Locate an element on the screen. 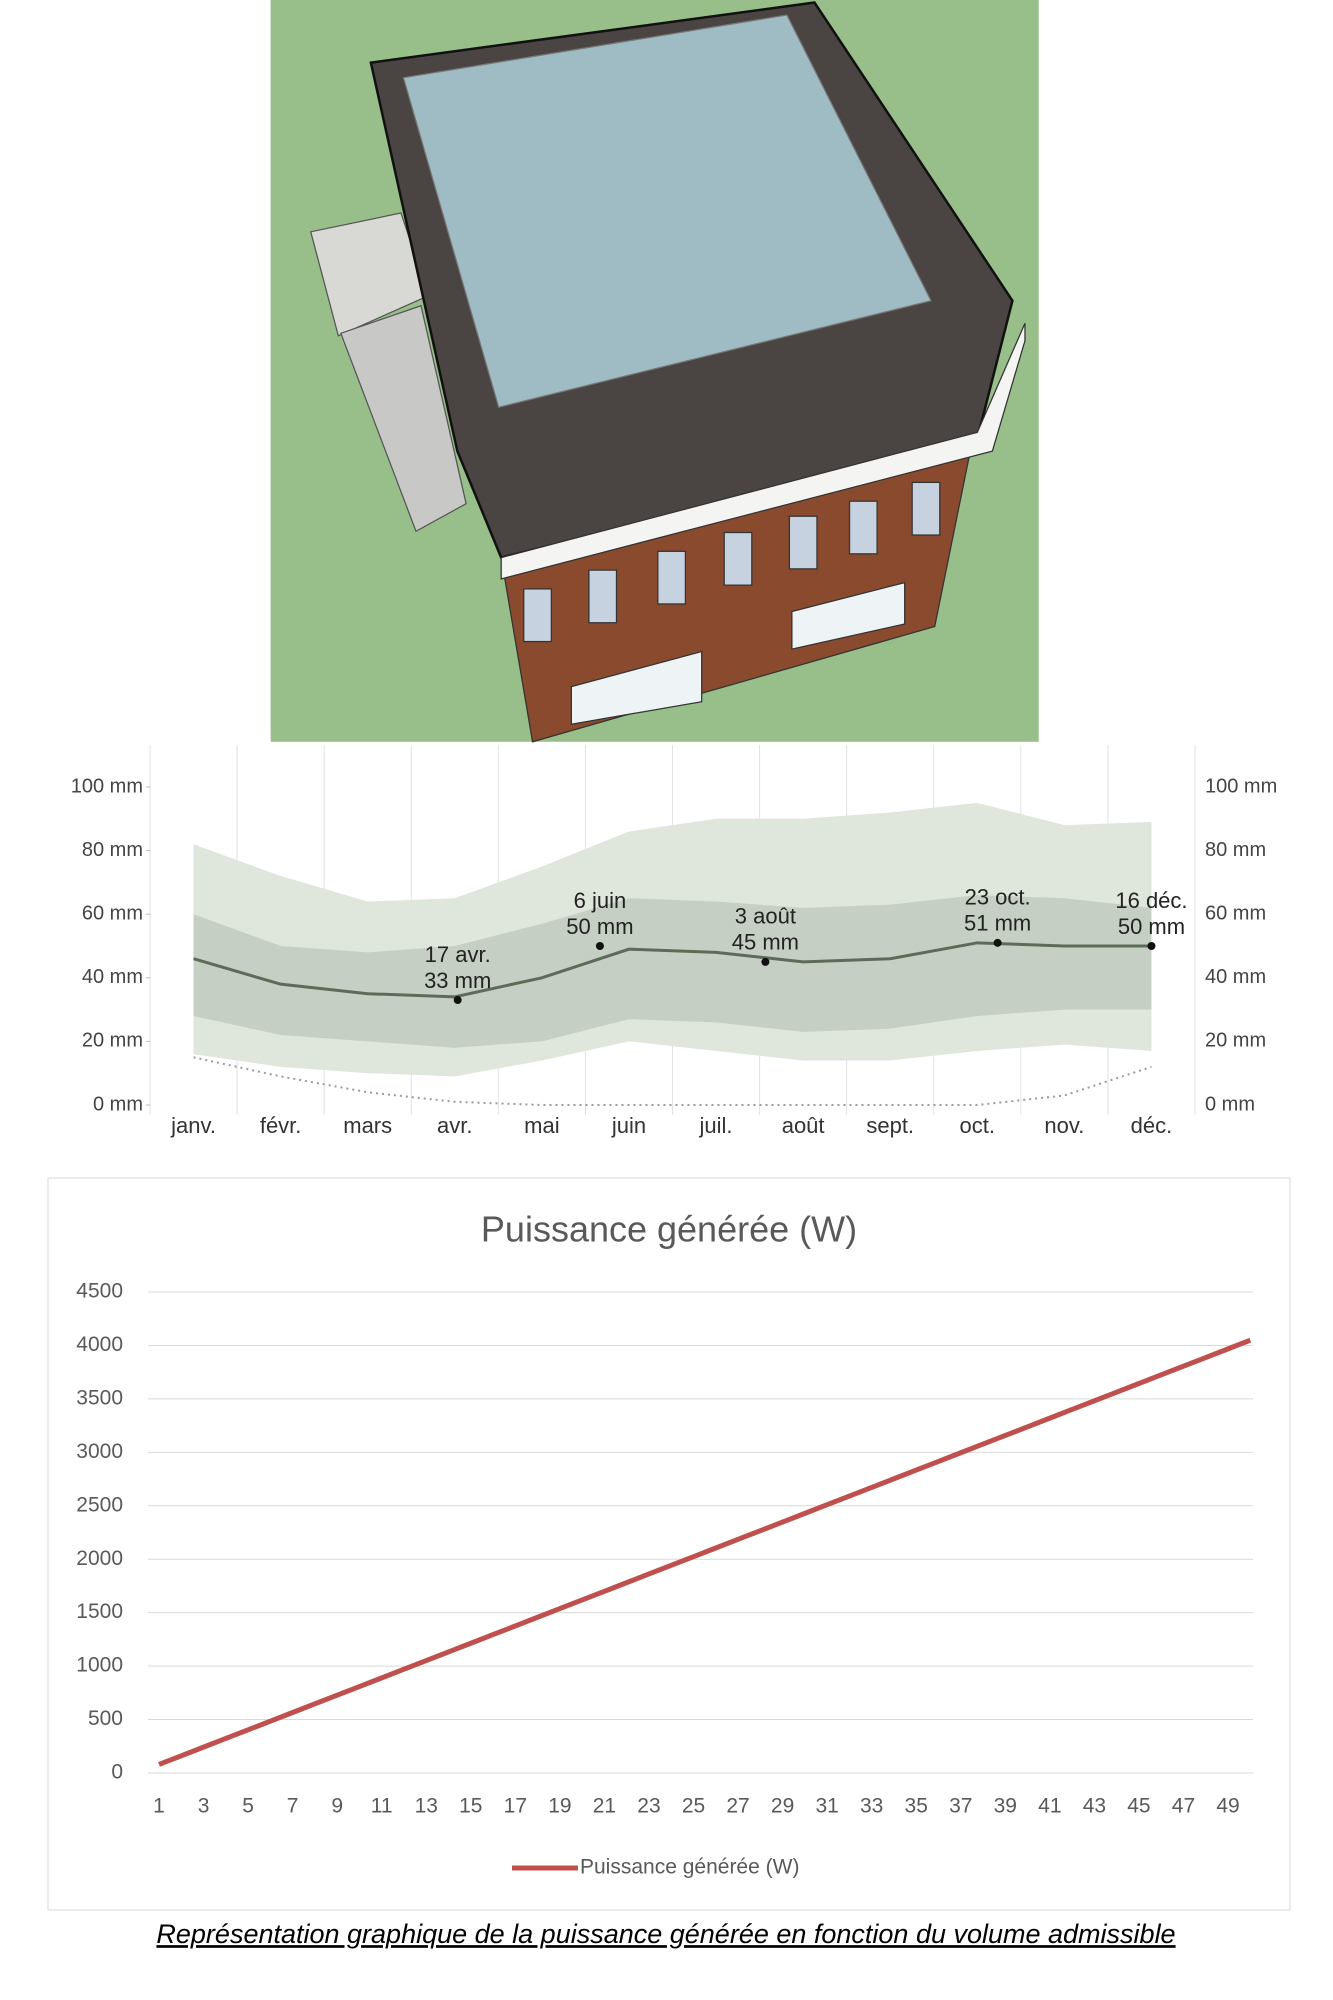  annotation-date: 3 août is located at coordinates (765, 916).